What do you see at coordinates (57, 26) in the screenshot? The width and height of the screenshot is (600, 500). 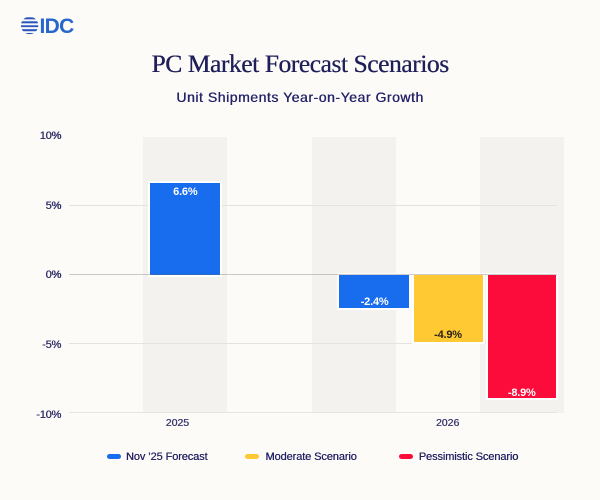 I see `svg-text: IDC` at bounding box center [57, 26].